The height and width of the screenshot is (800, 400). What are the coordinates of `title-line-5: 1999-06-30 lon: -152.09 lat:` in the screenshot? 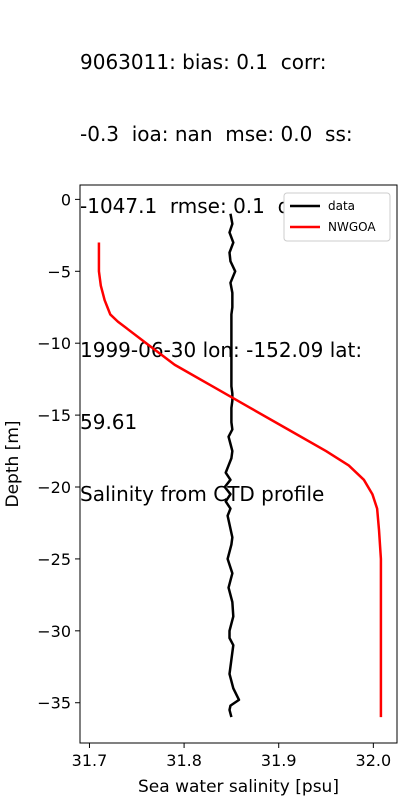 It's located at (221, 350).